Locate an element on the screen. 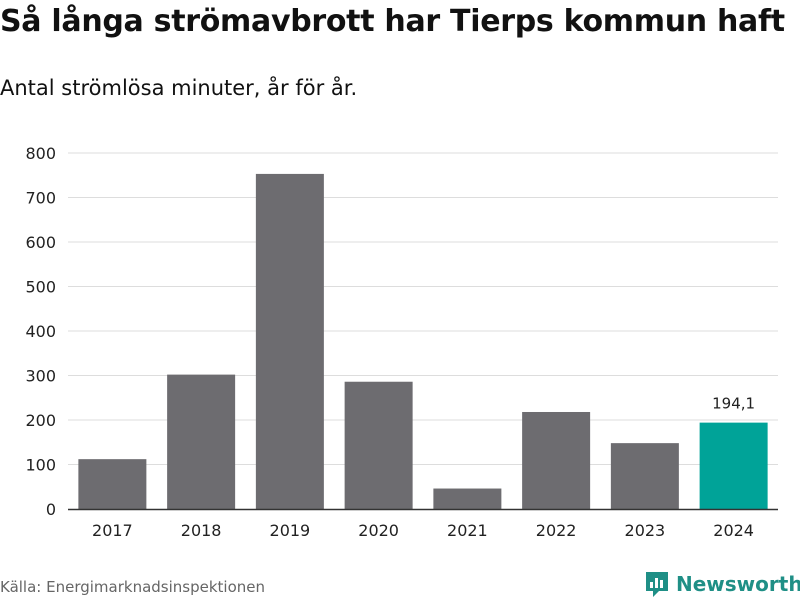 The image size is (800, 600). x-tick-label: 2022 is located at coordinates (556, 530).